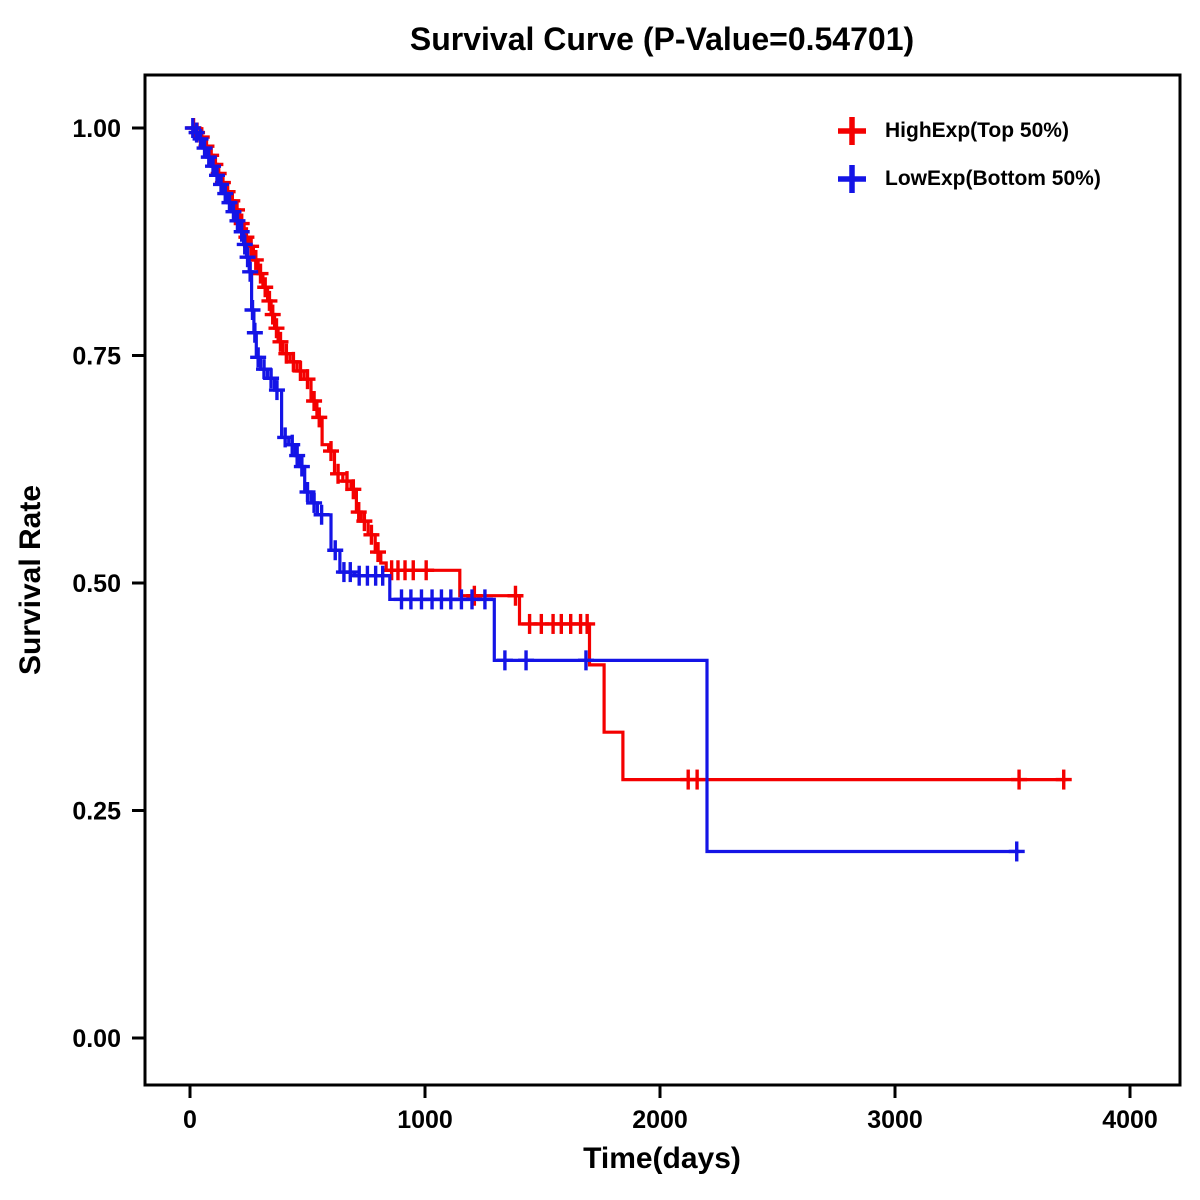  I want to click on legend-item-highexp: HighExp(Top 50%), so click(968, 131).